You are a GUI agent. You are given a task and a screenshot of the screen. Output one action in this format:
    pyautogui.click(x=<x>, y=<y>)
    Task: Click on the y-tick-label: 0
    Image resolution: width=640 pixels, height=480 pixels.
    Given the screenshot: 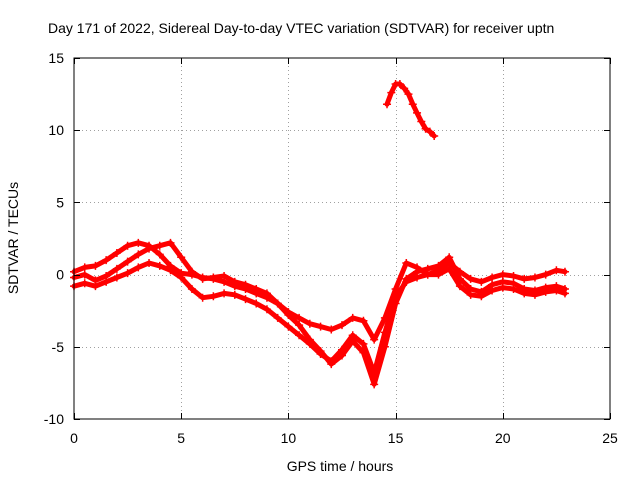 What is the action you would take?
    pyautogui.click(x=60, y=275)
    